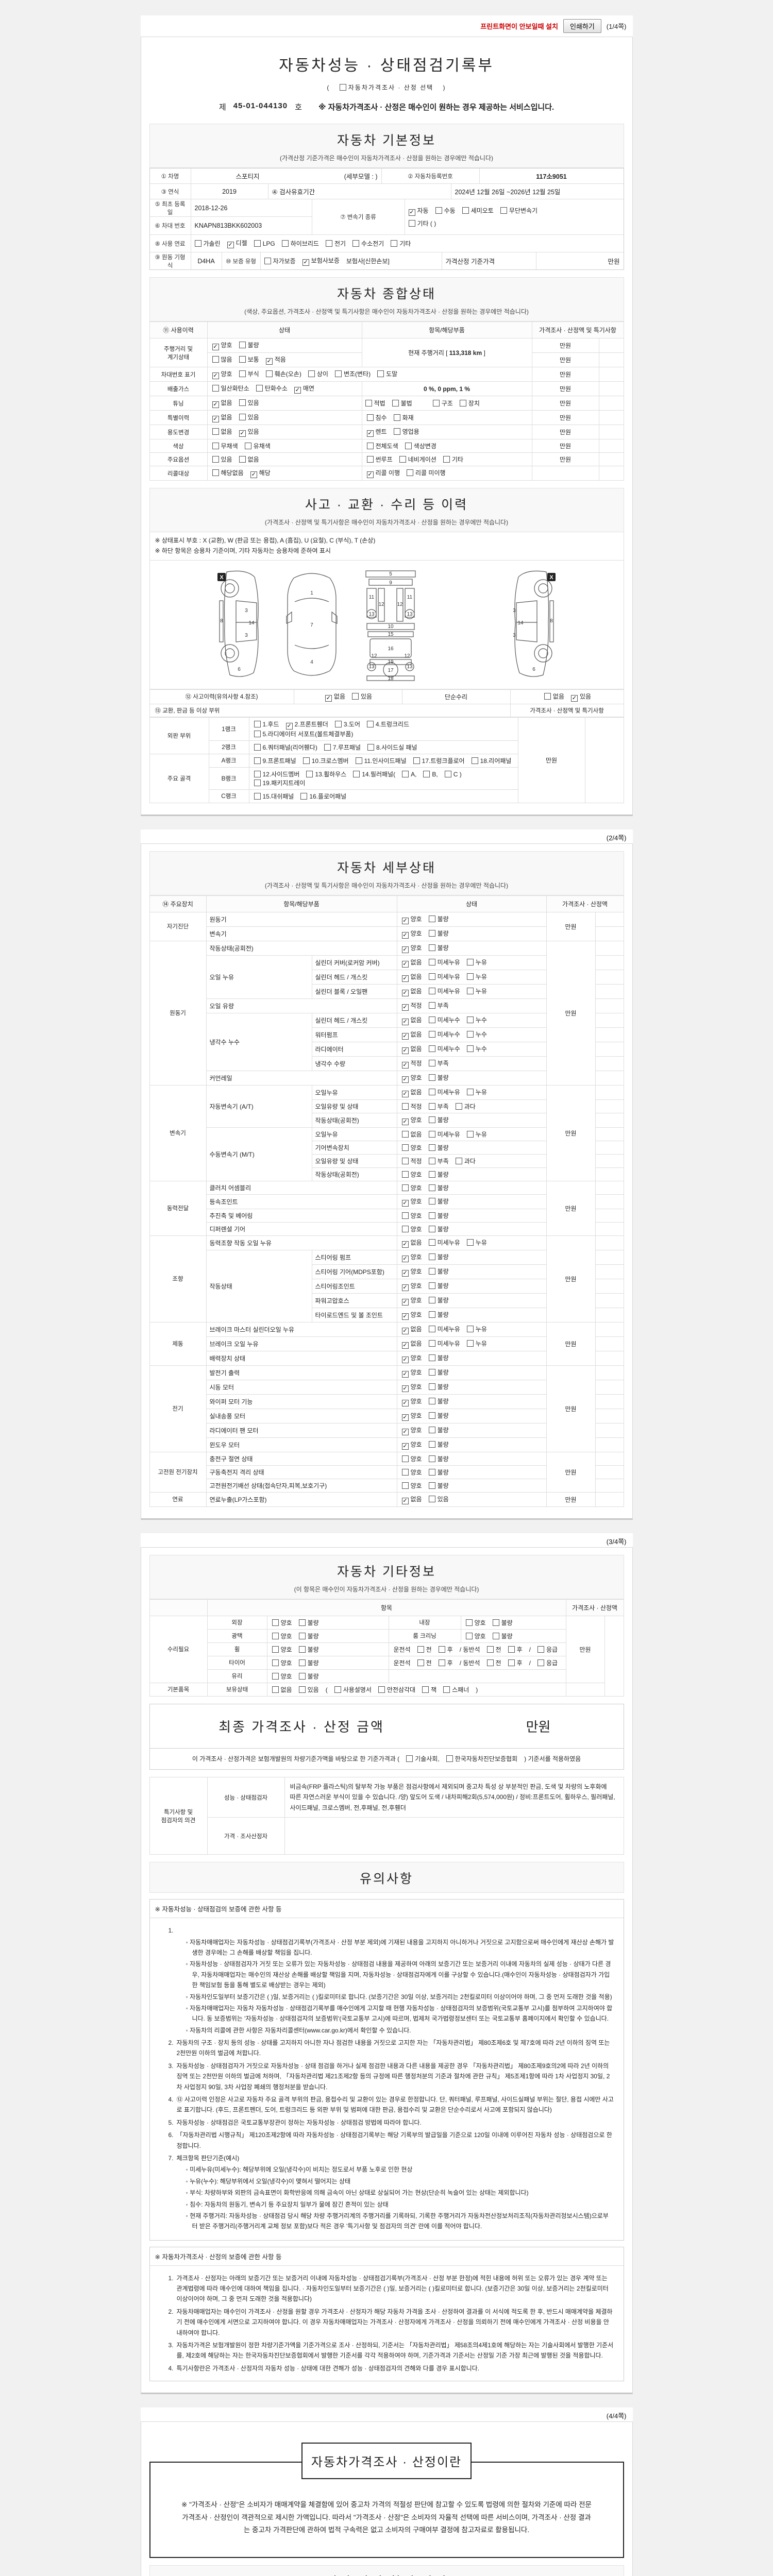  I want to click on section-note: (이 항목은 매수인이 자동차가격조사 · 산정을 원하는 경우에만 적습니다), so click(386, 1589).